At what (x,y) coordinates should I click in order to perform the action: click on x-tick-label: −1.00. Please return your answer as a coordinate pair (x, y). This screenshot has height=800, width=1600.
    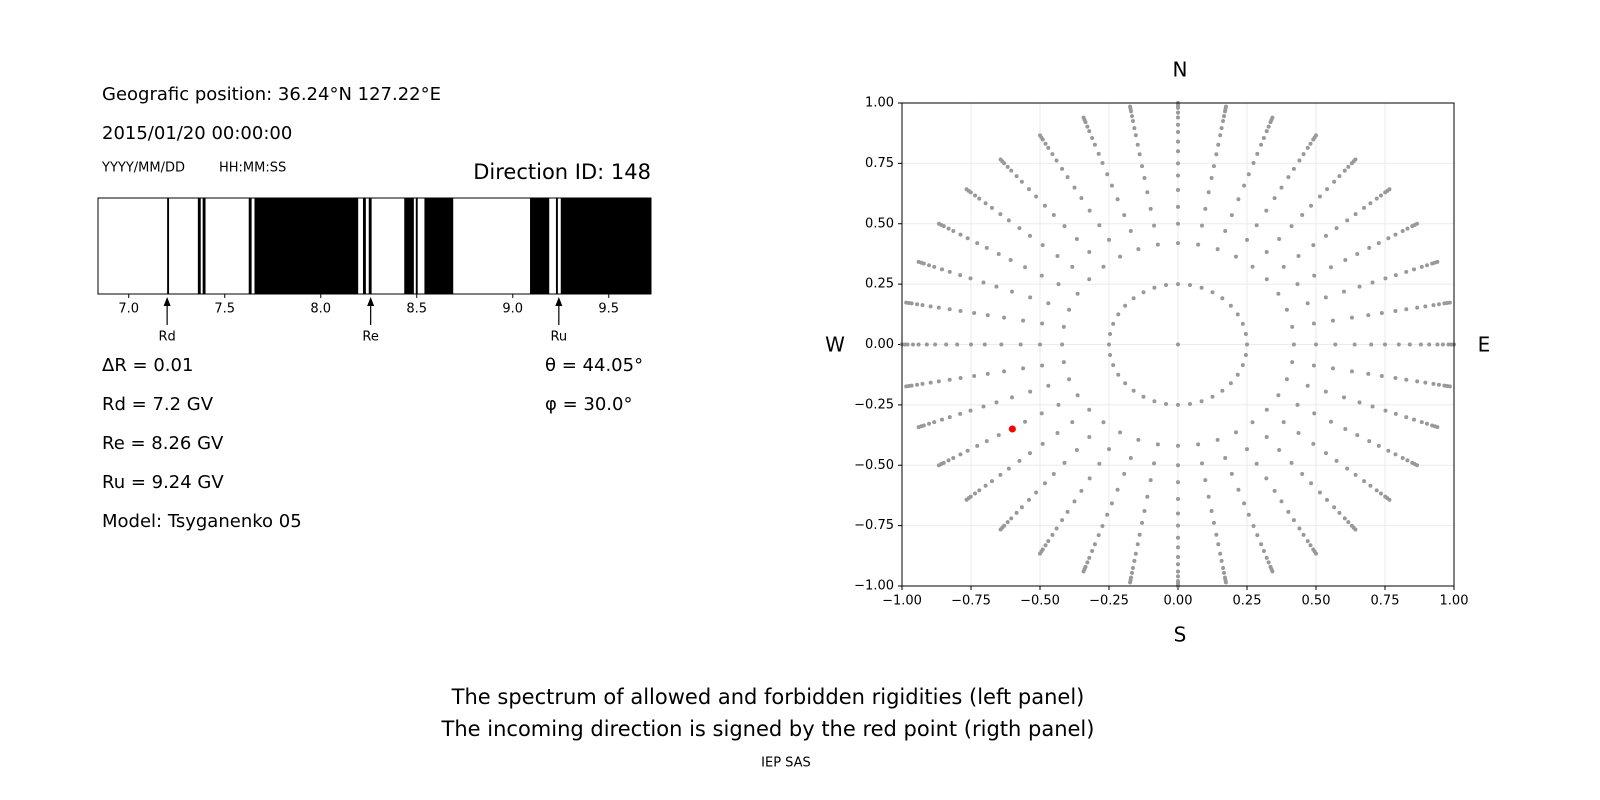
    Looking at the image, I should click on (902, 601).